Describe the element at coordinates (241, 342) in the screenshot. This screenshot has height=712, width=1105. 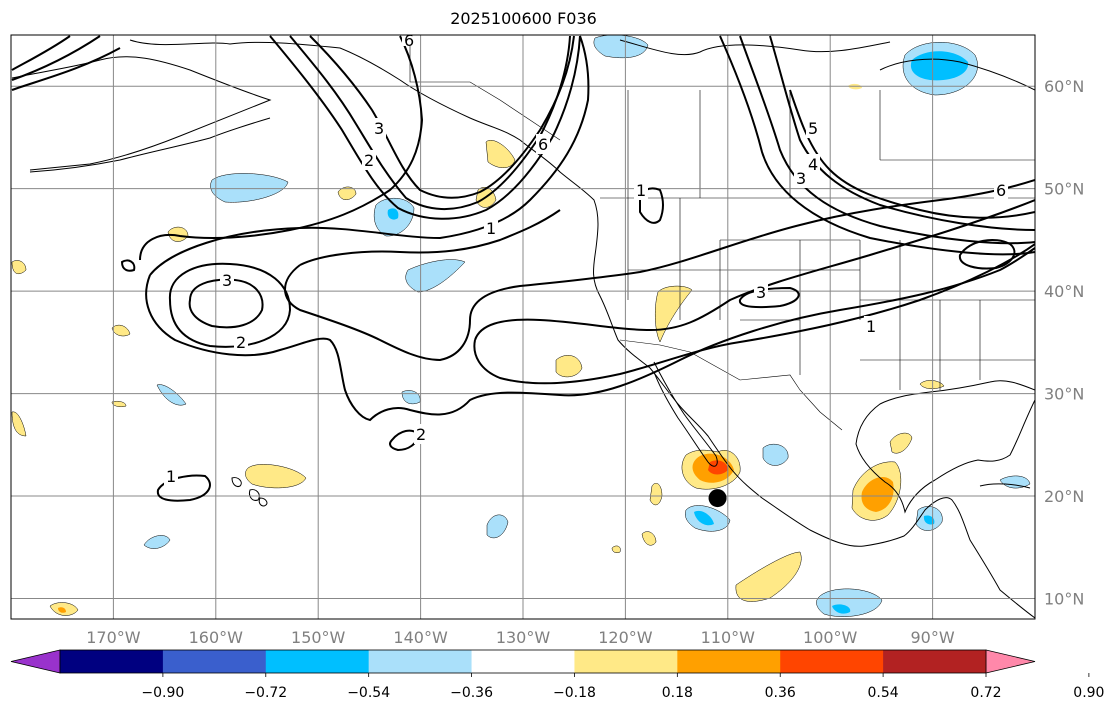
I see `contour-label-2-a: 2` at that location.